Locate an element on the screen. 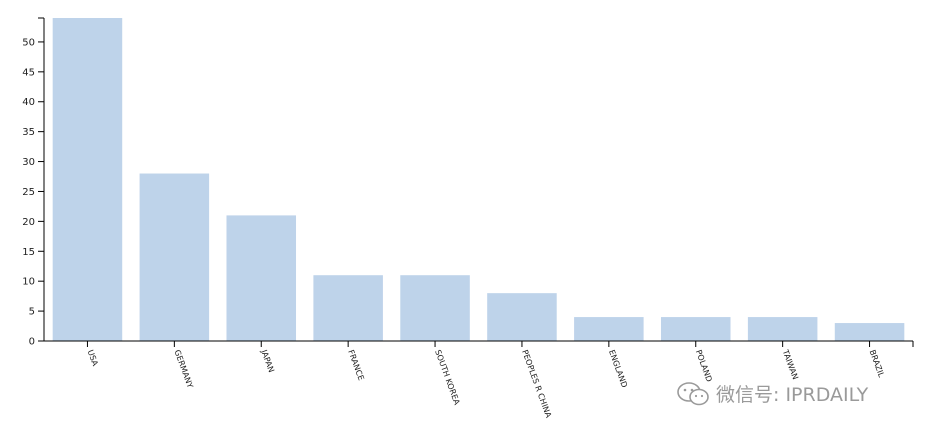 The width and height of the screenshot is (927, 436). y-tick-label-50: 50 is located at coordinates (28, 42).